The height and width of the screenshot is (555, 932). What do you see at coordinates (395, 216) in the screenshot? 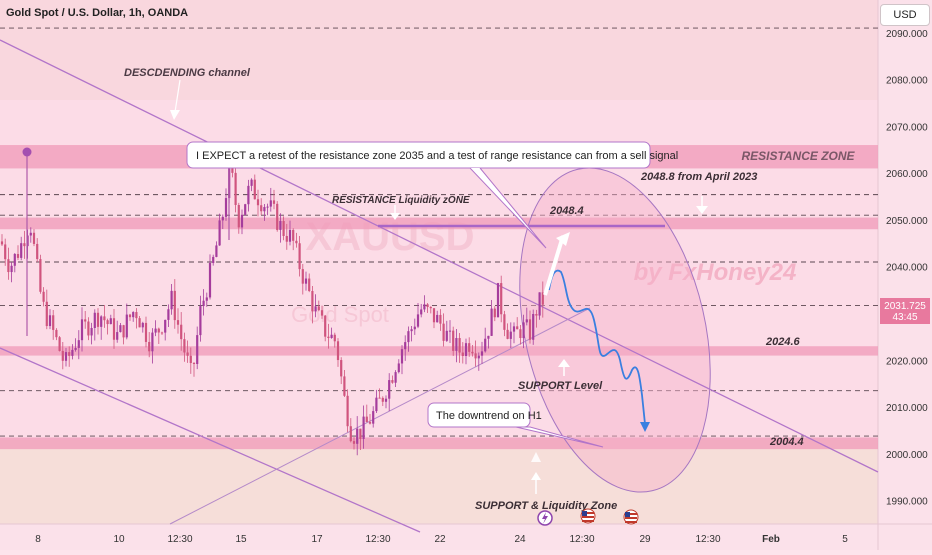
I see `resistance-liquidity-arrow` at bounding box center [395, 216].